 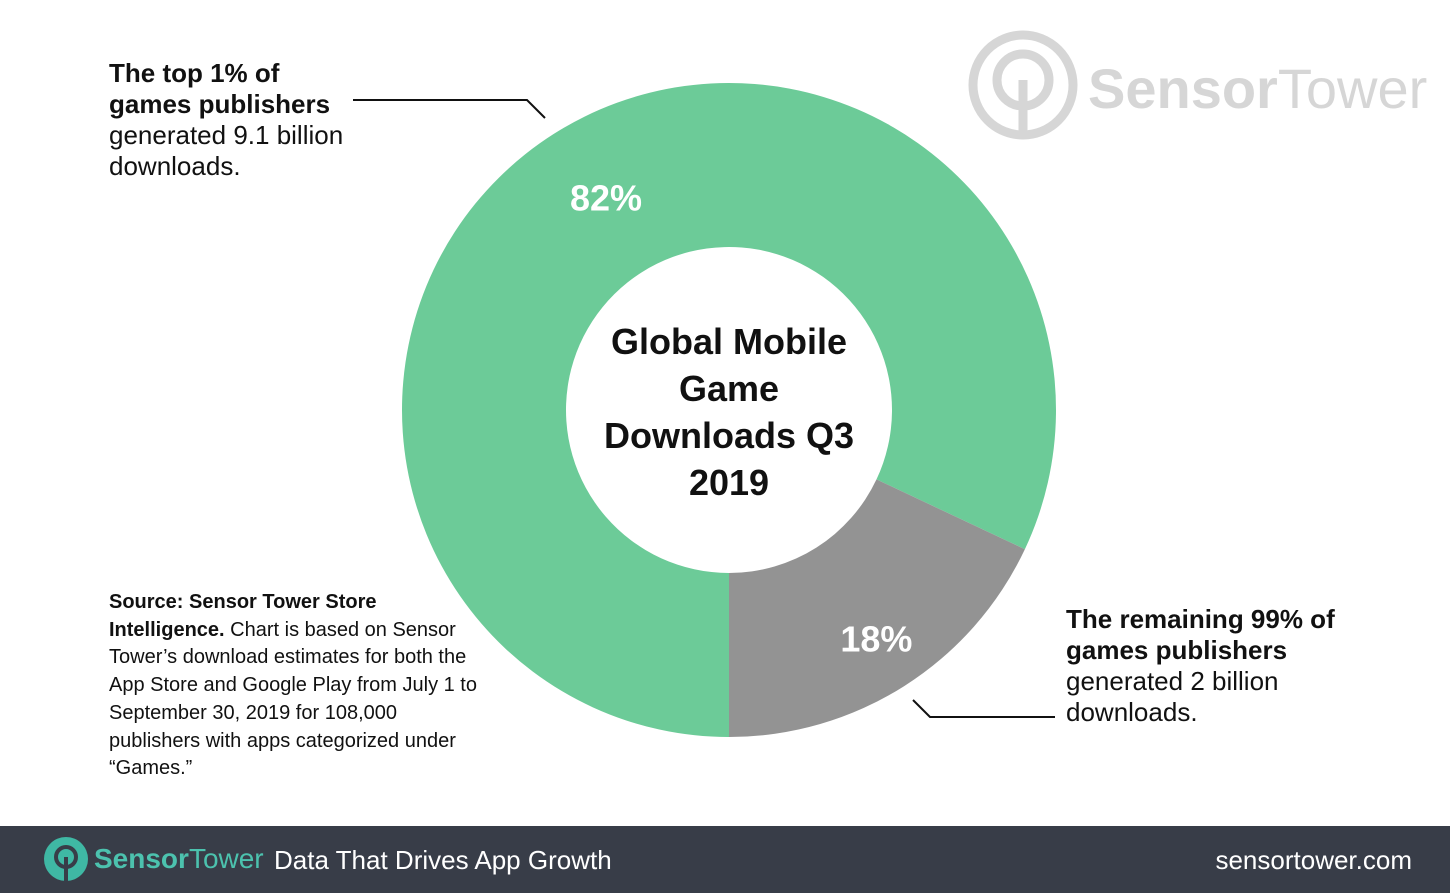 What do you see at coordinates (226, 150) in the screenshot?
I see `annotation-text: generated 9.1 billion downloads.` at bounding box center [226, 150].